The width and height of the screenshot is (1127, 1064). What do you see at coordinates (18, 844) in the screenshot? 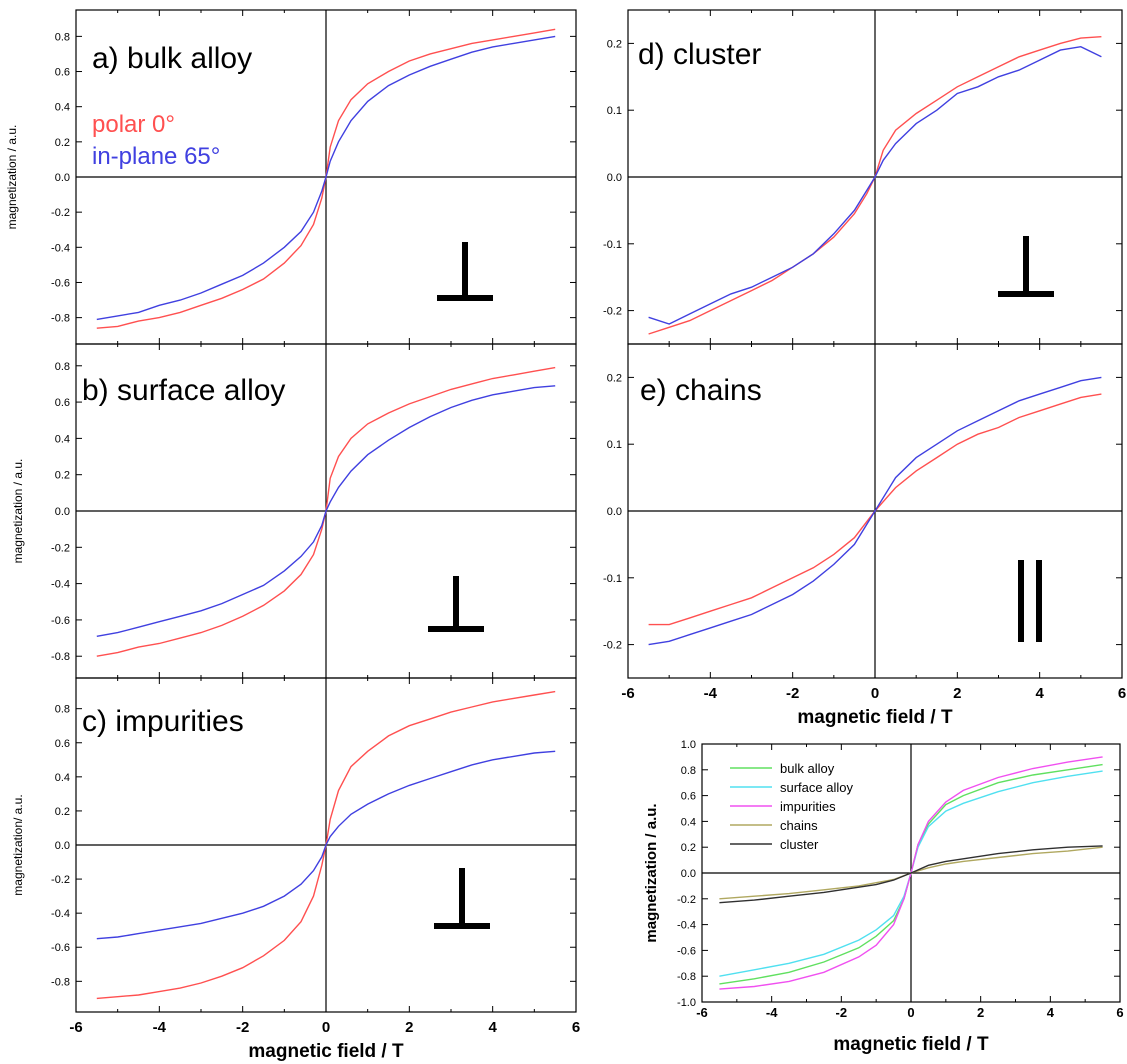
I see `y-axis-title: magnetization/ a.u.` at bounding box center [18, 844].